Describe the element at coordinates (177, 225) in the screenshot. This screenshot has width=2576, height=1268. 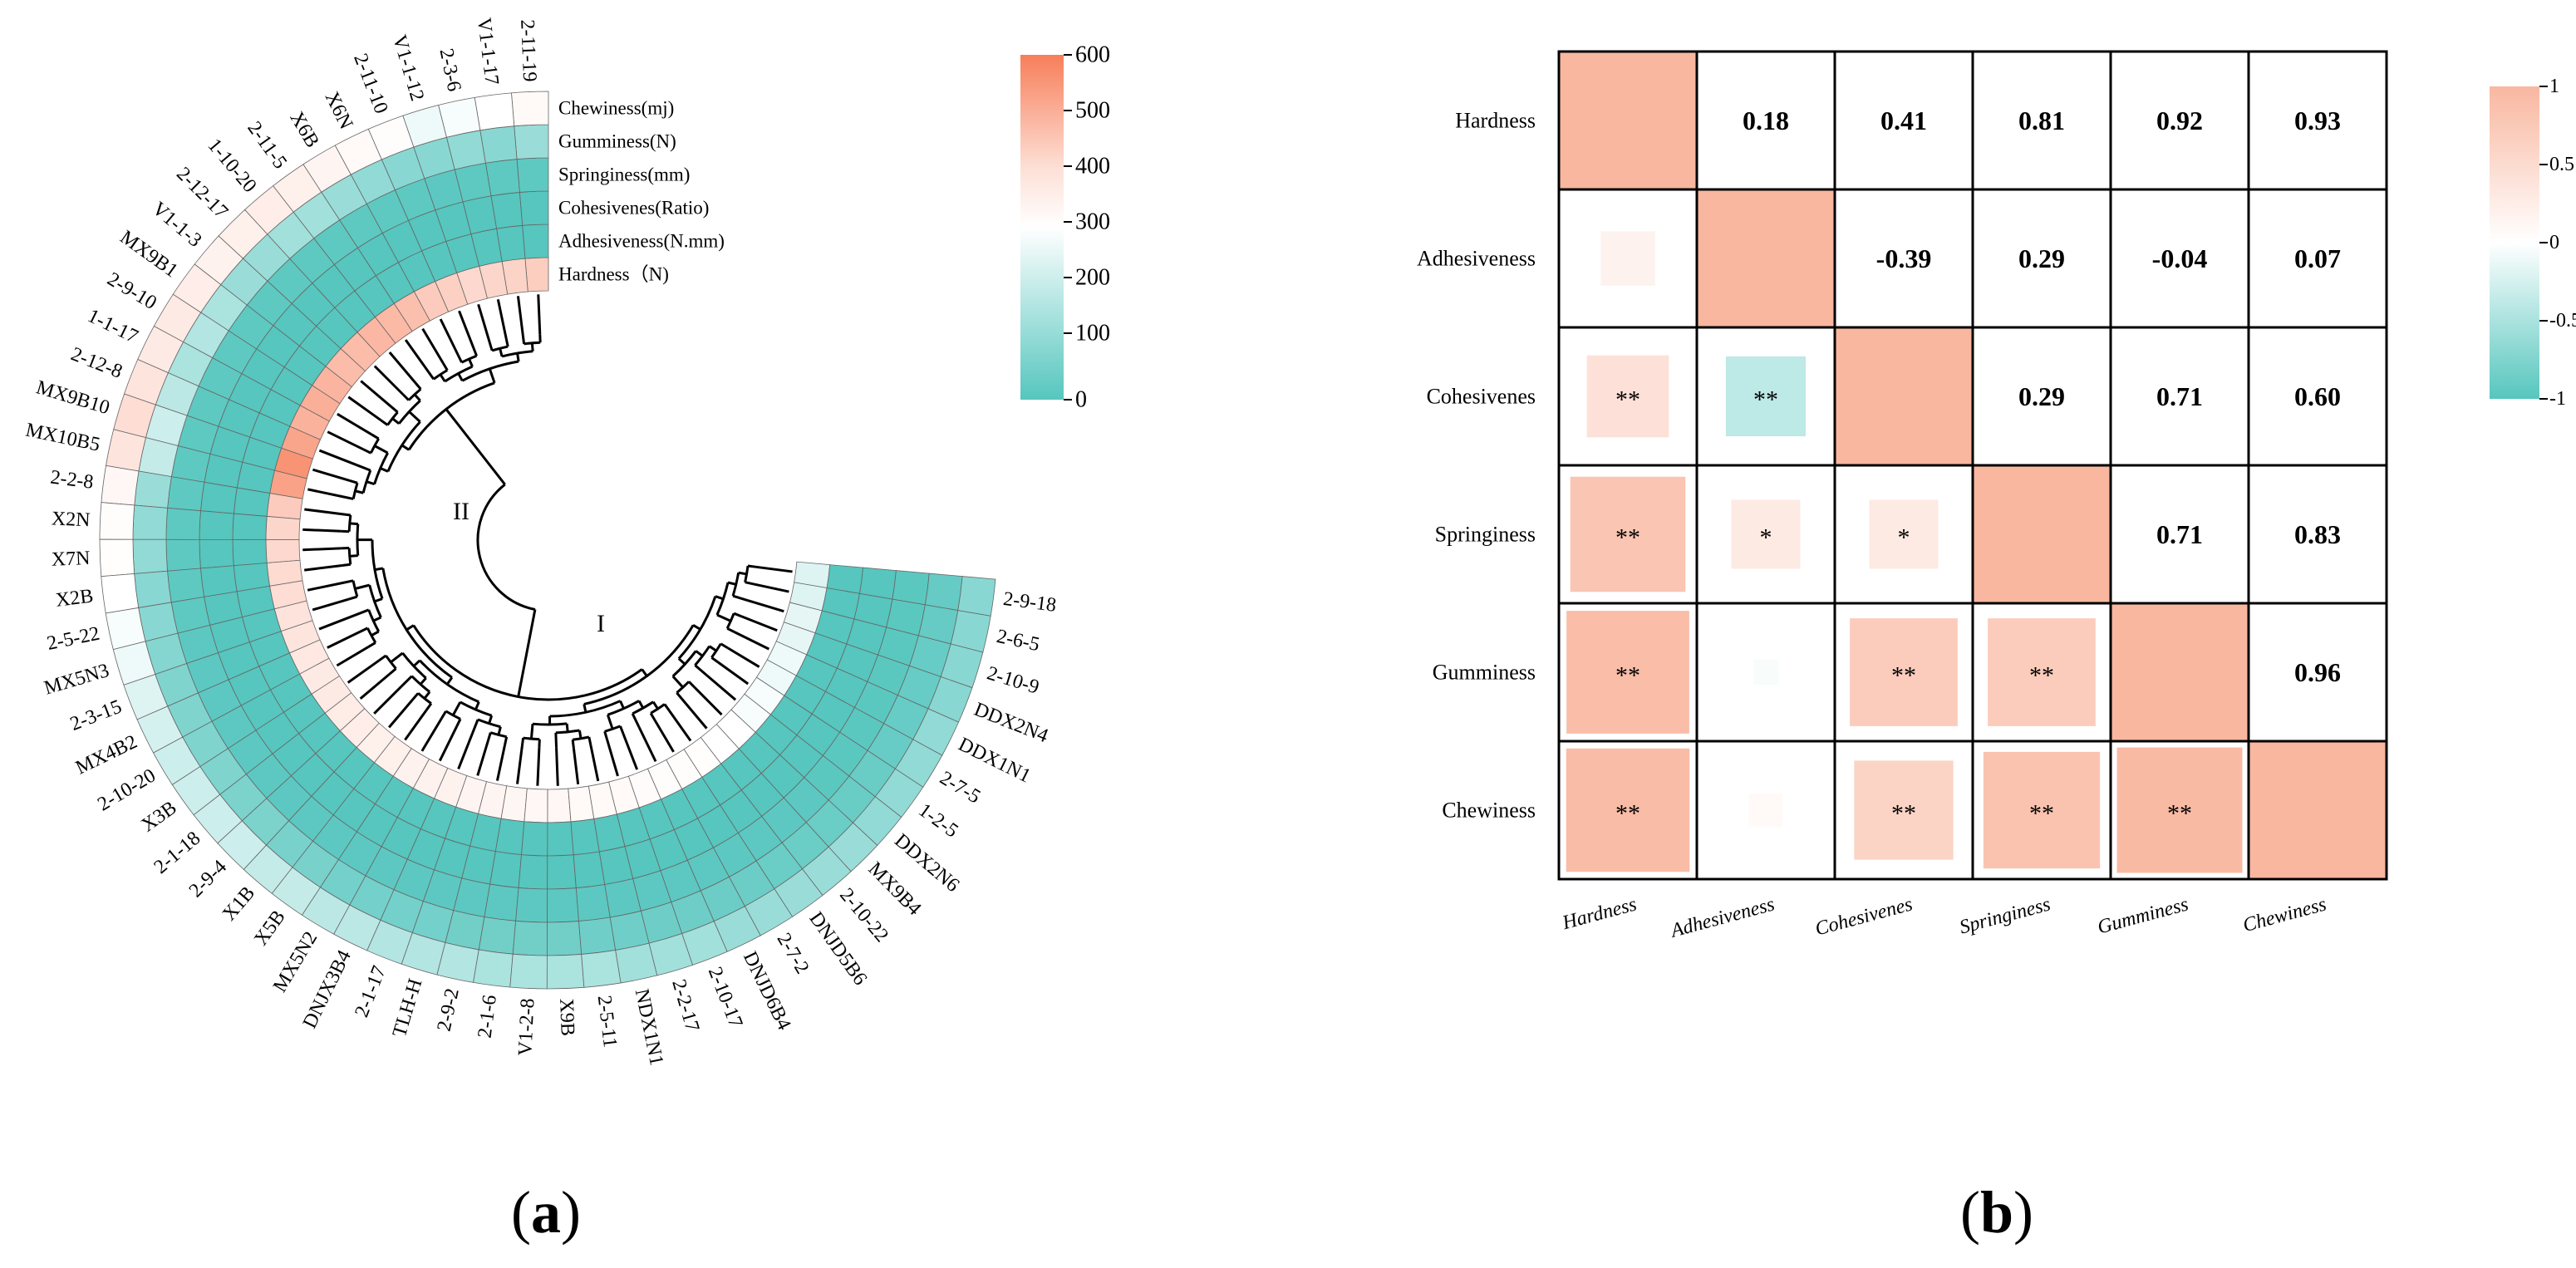
I see `sample-label: V1-1-3` at that location.